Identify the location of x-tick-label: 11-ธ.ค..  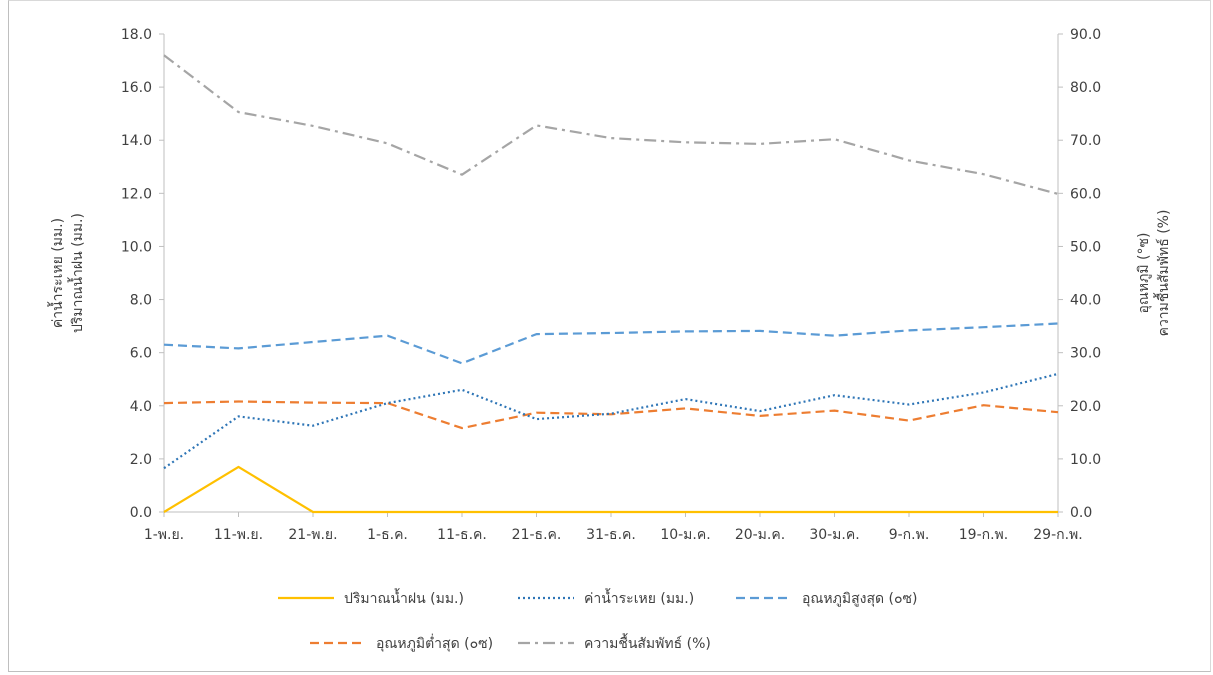
(462, 535).